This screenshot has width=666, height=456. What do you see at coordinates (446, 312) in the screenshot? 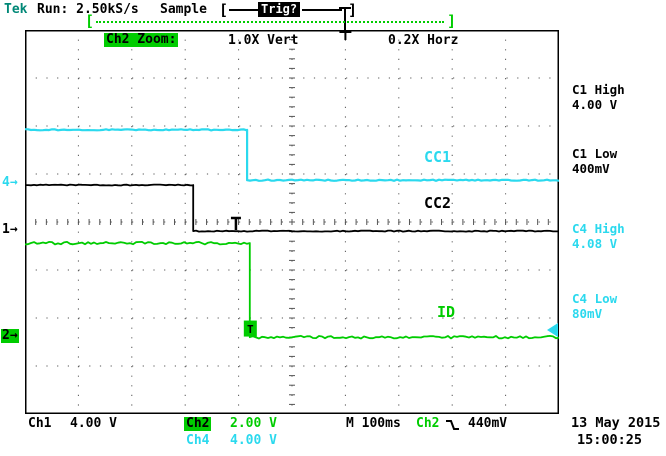
I see `trace-label-id: ID` at bounding box center [446, 312].